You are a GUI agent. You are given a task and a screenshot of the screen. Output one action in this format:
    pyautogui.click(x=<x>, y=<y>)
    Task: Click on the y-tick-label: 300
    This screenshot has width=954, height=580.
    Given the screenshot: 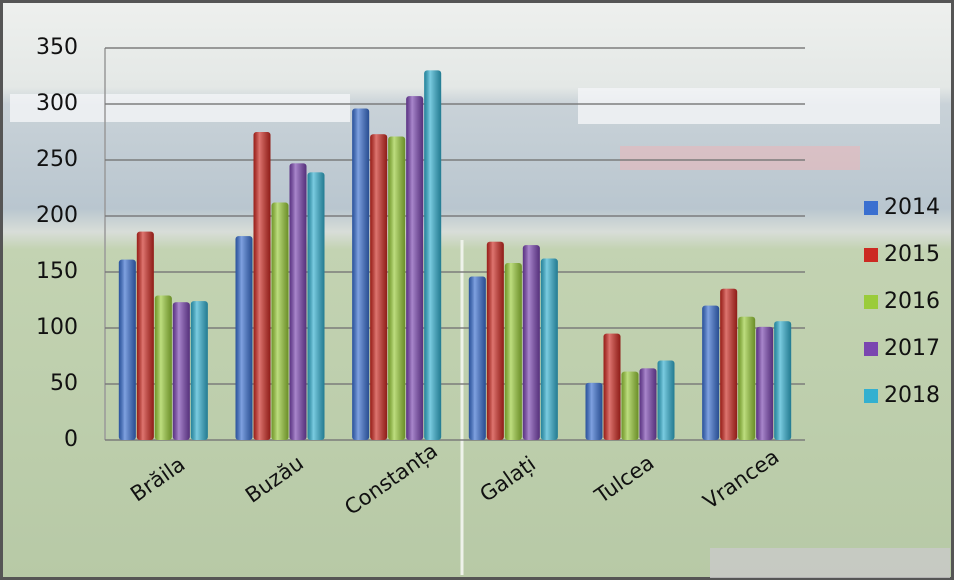 What is the action you would take?
    pyautogui.click(x=57, y=103)
    